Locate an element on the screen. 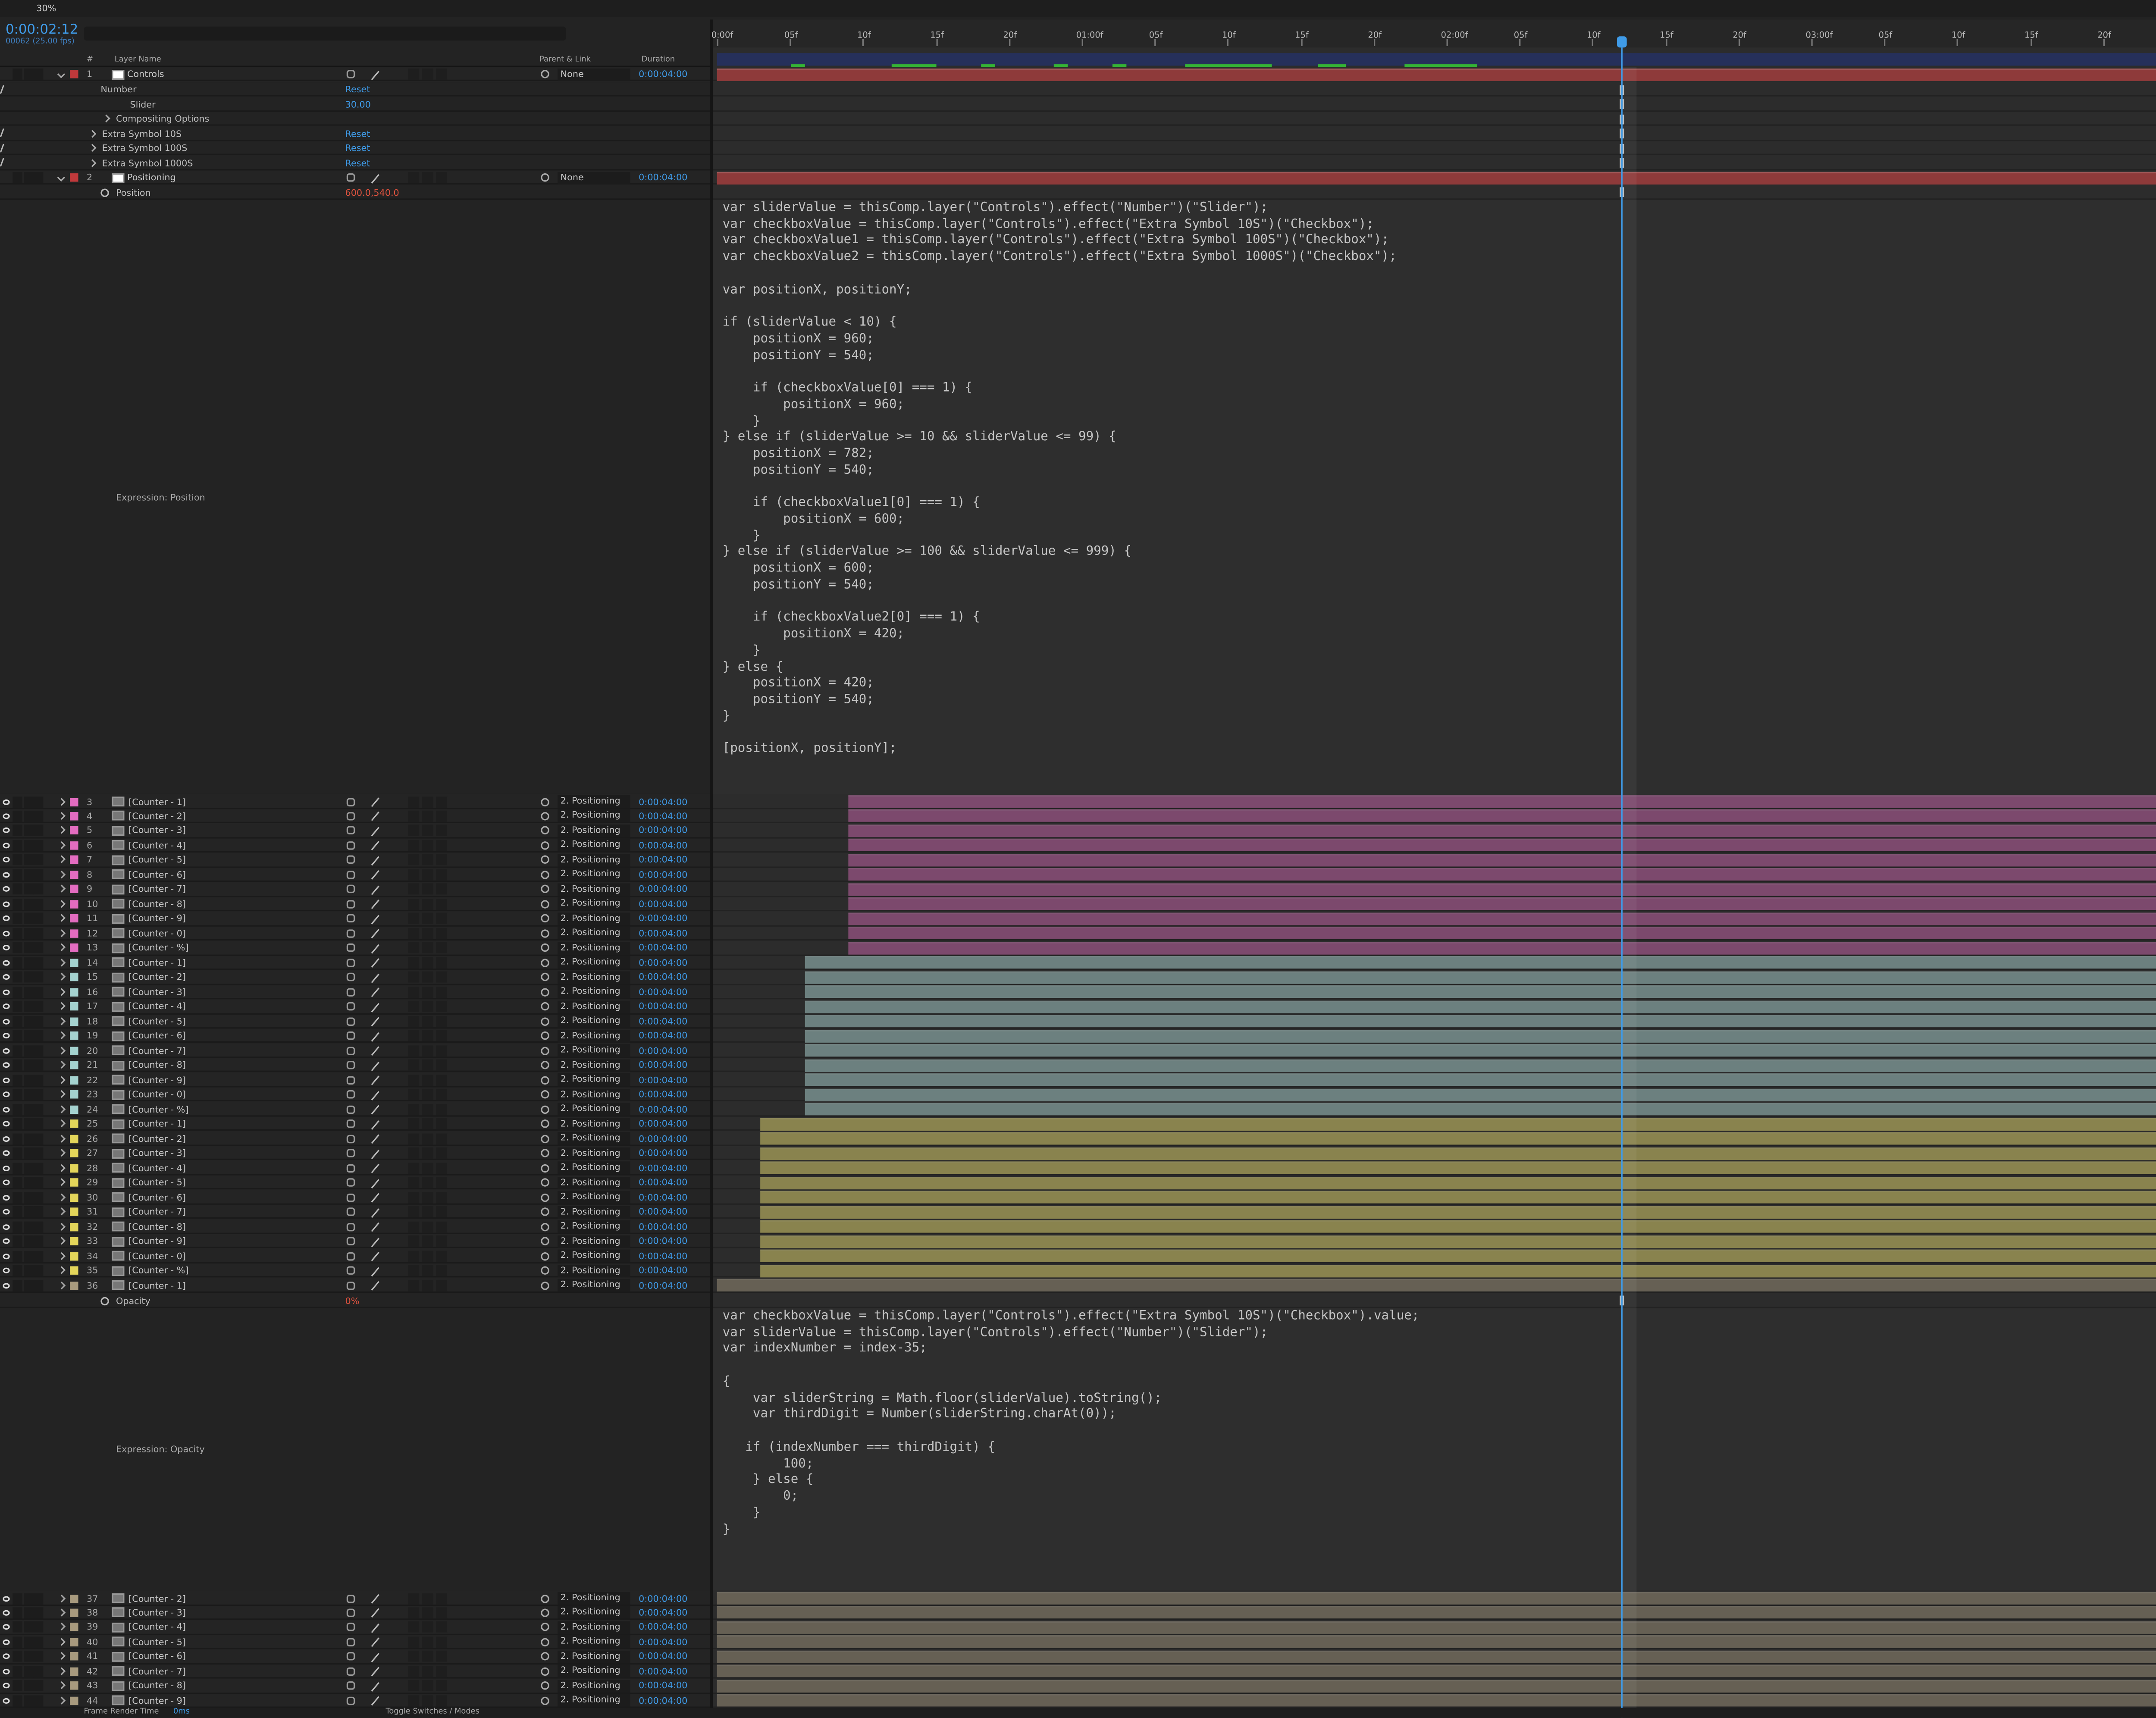 This screenshot has height=1718, width=2156. layer-name: [Counter - 2] is located at coordinates (157, 978).